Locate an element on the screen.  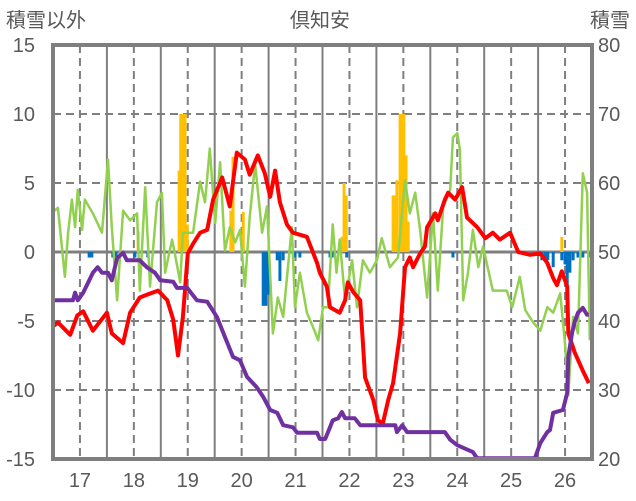
chart-title: 倶知安 is located at coordinates (320, 20).